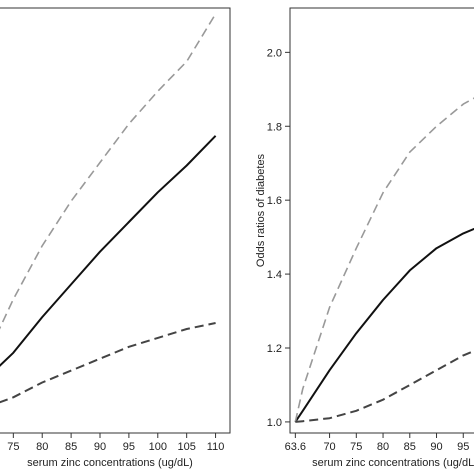 The height and width of the screenshot is (474, 474). Describe the element at coordinates (274, 275) in the screenshot. I see `y-tick-label: 1.4` at that location.